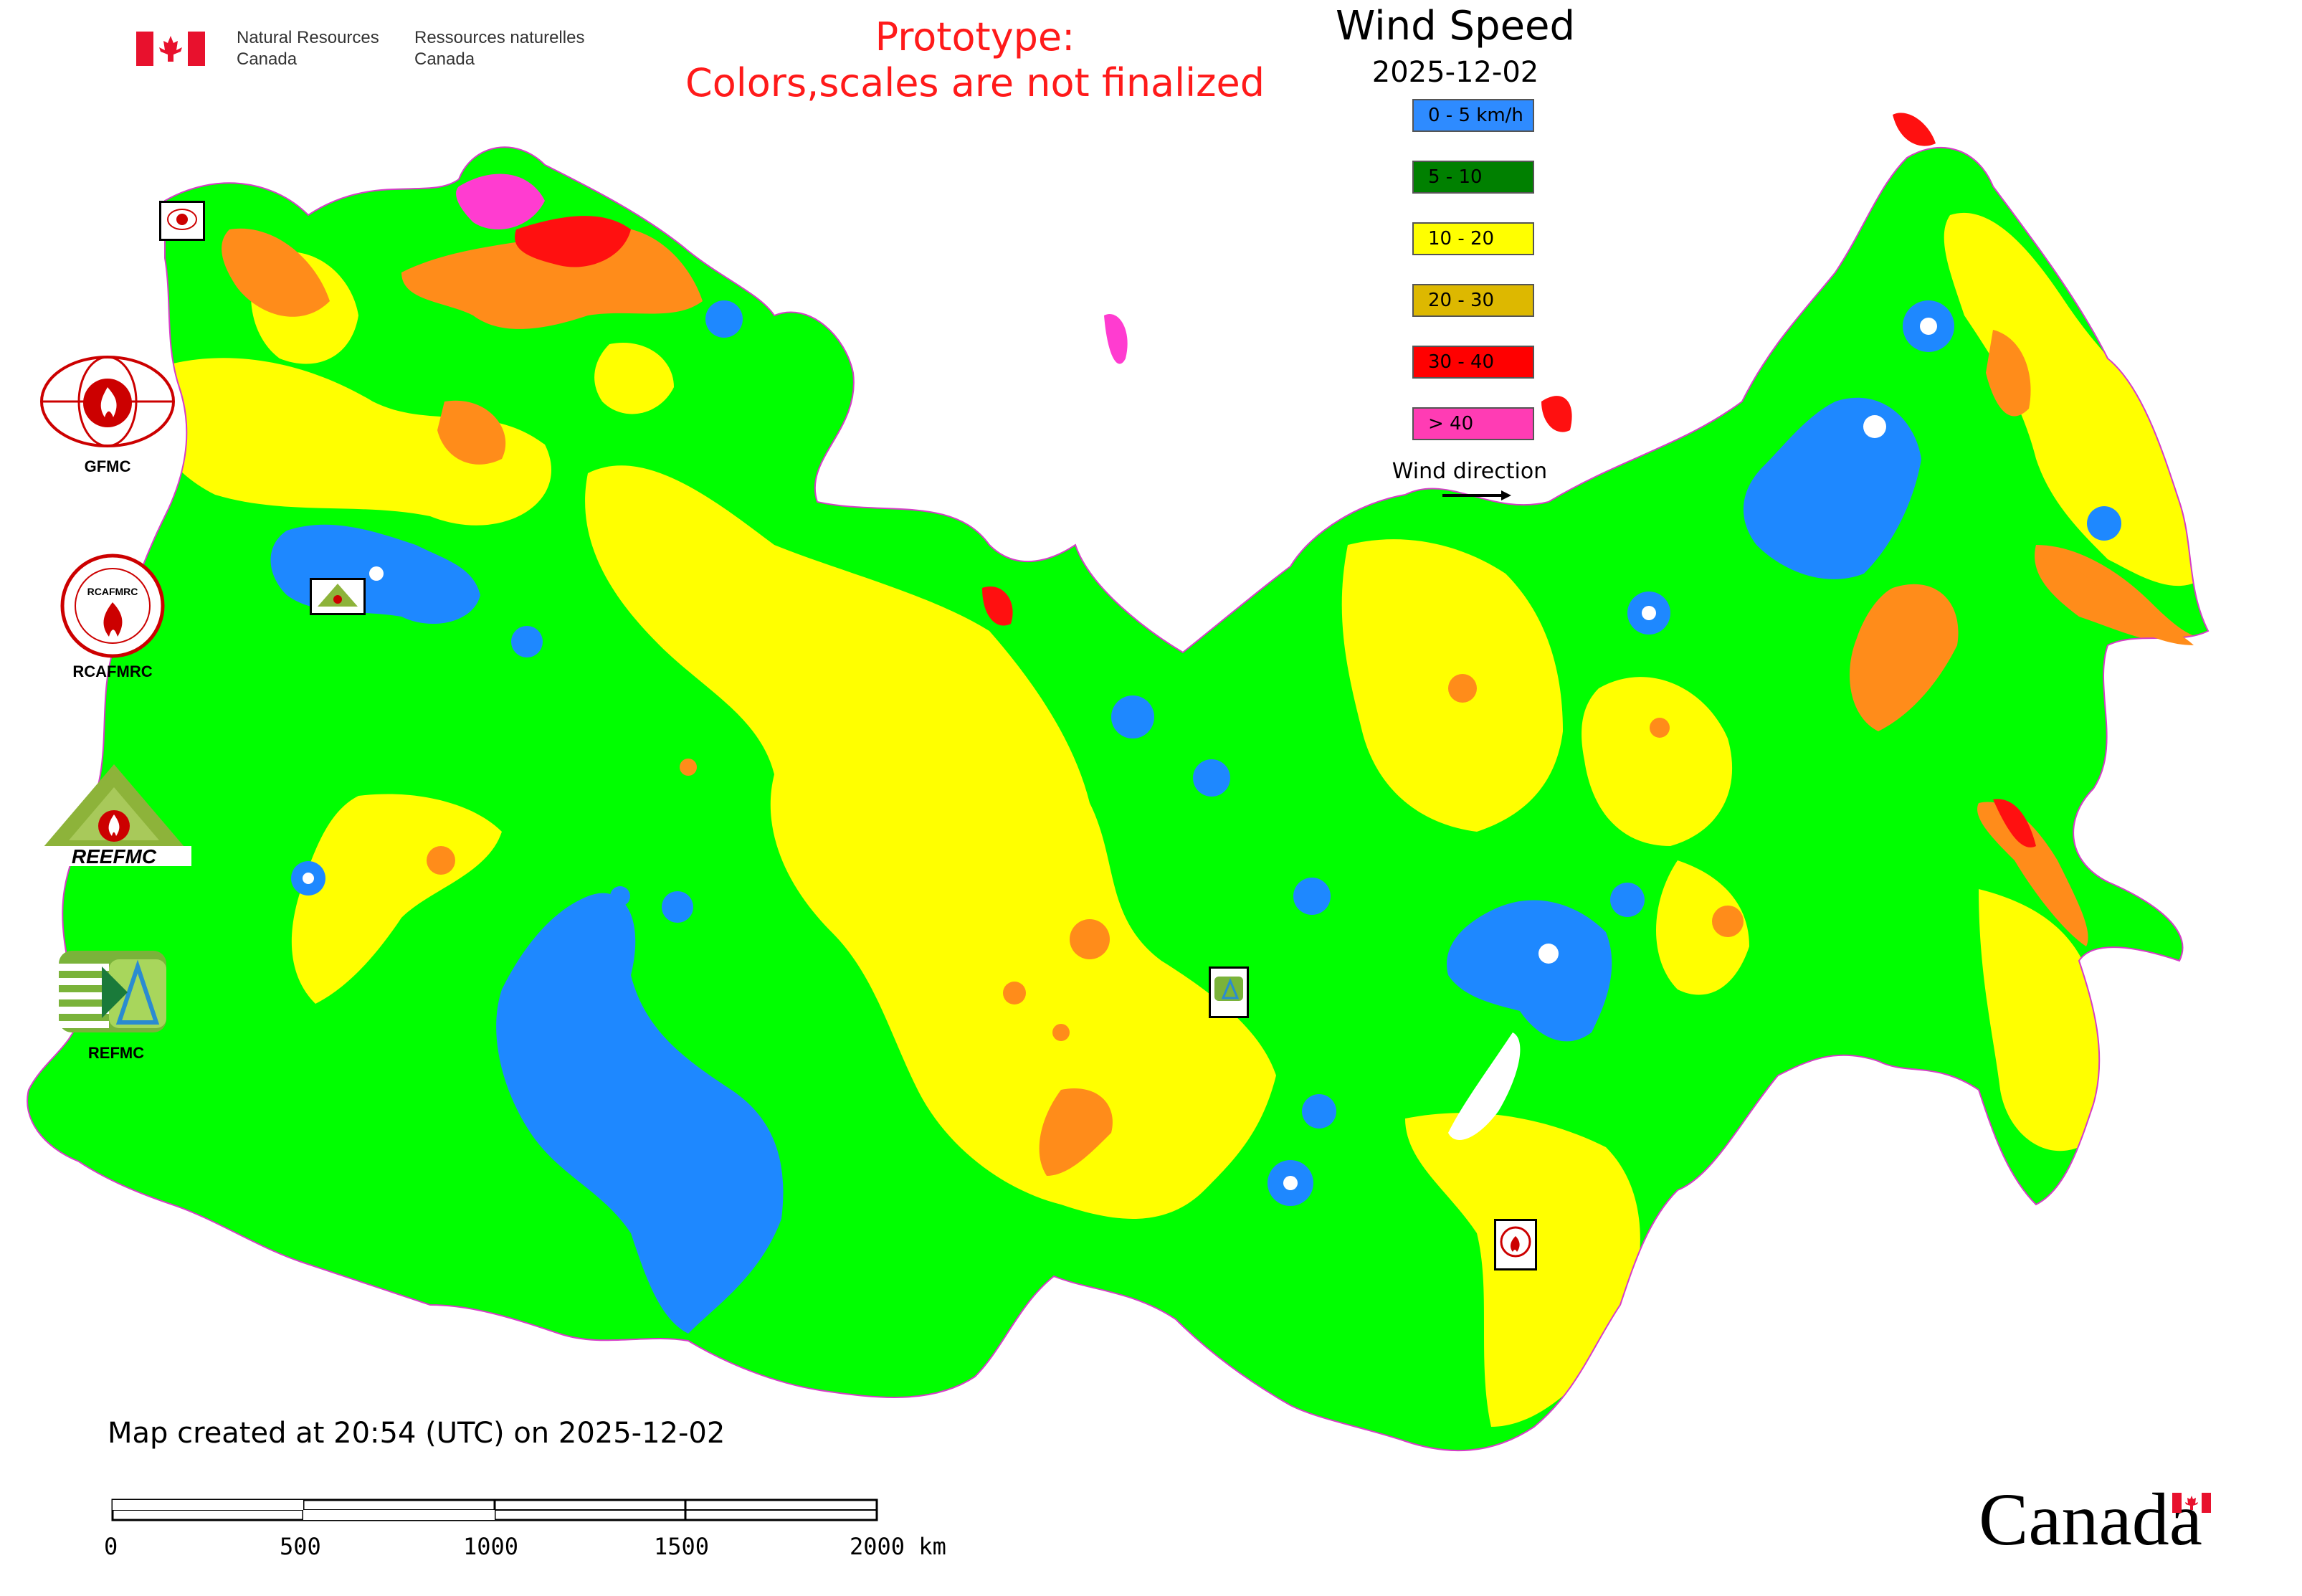  Describe the element at coordinates (308, 48) in the screenshot. I see `org-name-en: Natural Resources Canada` at that location.